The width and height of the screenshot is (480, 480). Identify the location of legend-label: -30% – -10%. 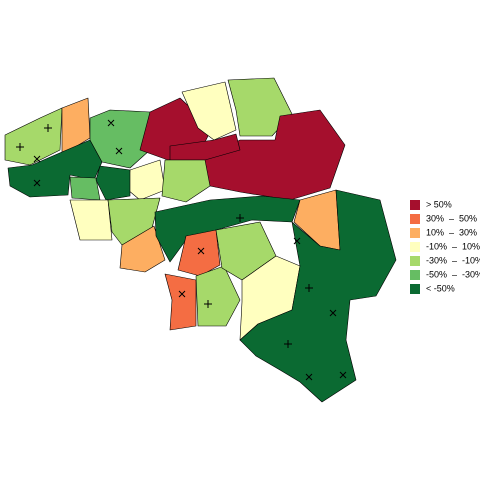
(453, 260).